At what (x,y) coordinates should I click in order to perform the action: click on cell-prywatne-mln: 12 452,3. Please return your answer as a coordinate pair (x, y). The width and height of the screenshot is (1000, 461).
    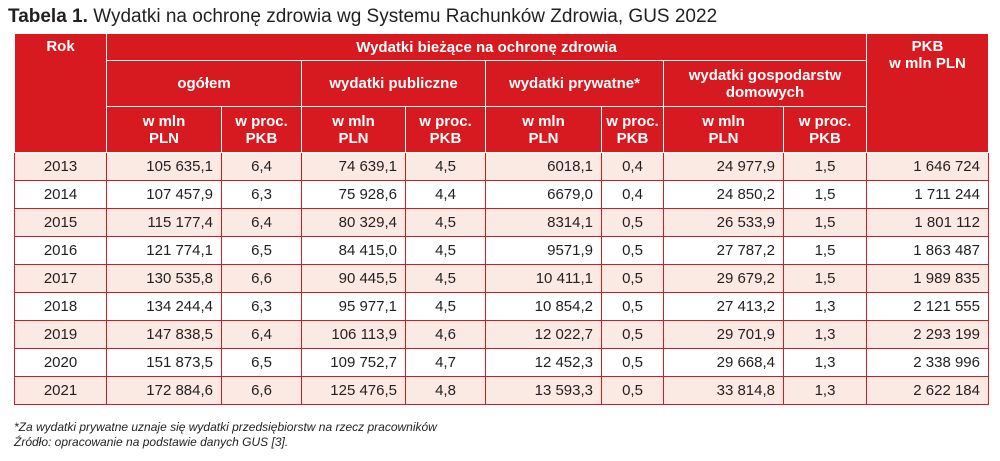
    Looking at the image, I should click on (543, 362).